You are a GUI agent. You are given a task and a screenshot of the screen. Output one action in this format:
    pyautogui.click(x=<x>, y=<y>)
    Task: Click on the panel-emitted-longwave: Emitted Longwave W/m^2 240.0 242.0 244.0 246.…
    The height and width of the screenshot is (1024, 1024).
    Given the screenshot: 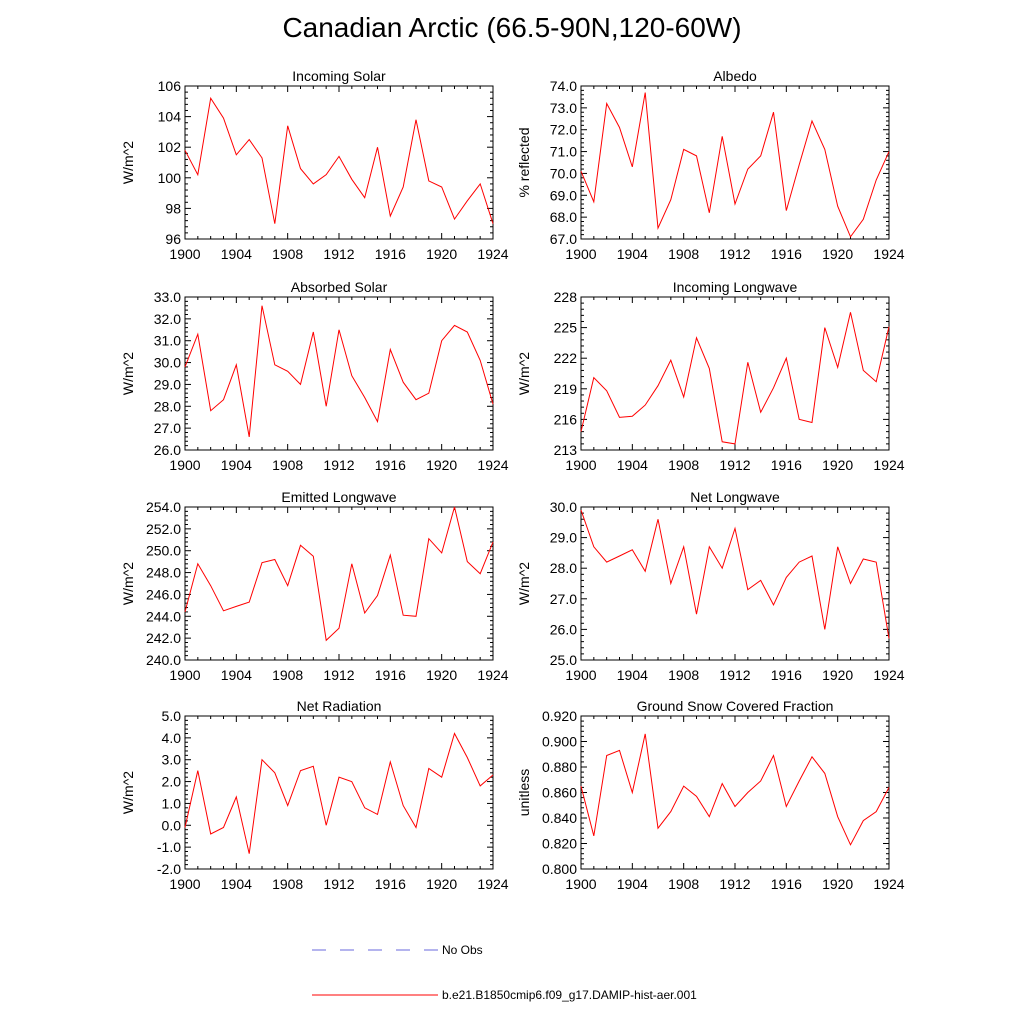 What is the action you would take?
    pyautogui.click(x=314, y=586)
    